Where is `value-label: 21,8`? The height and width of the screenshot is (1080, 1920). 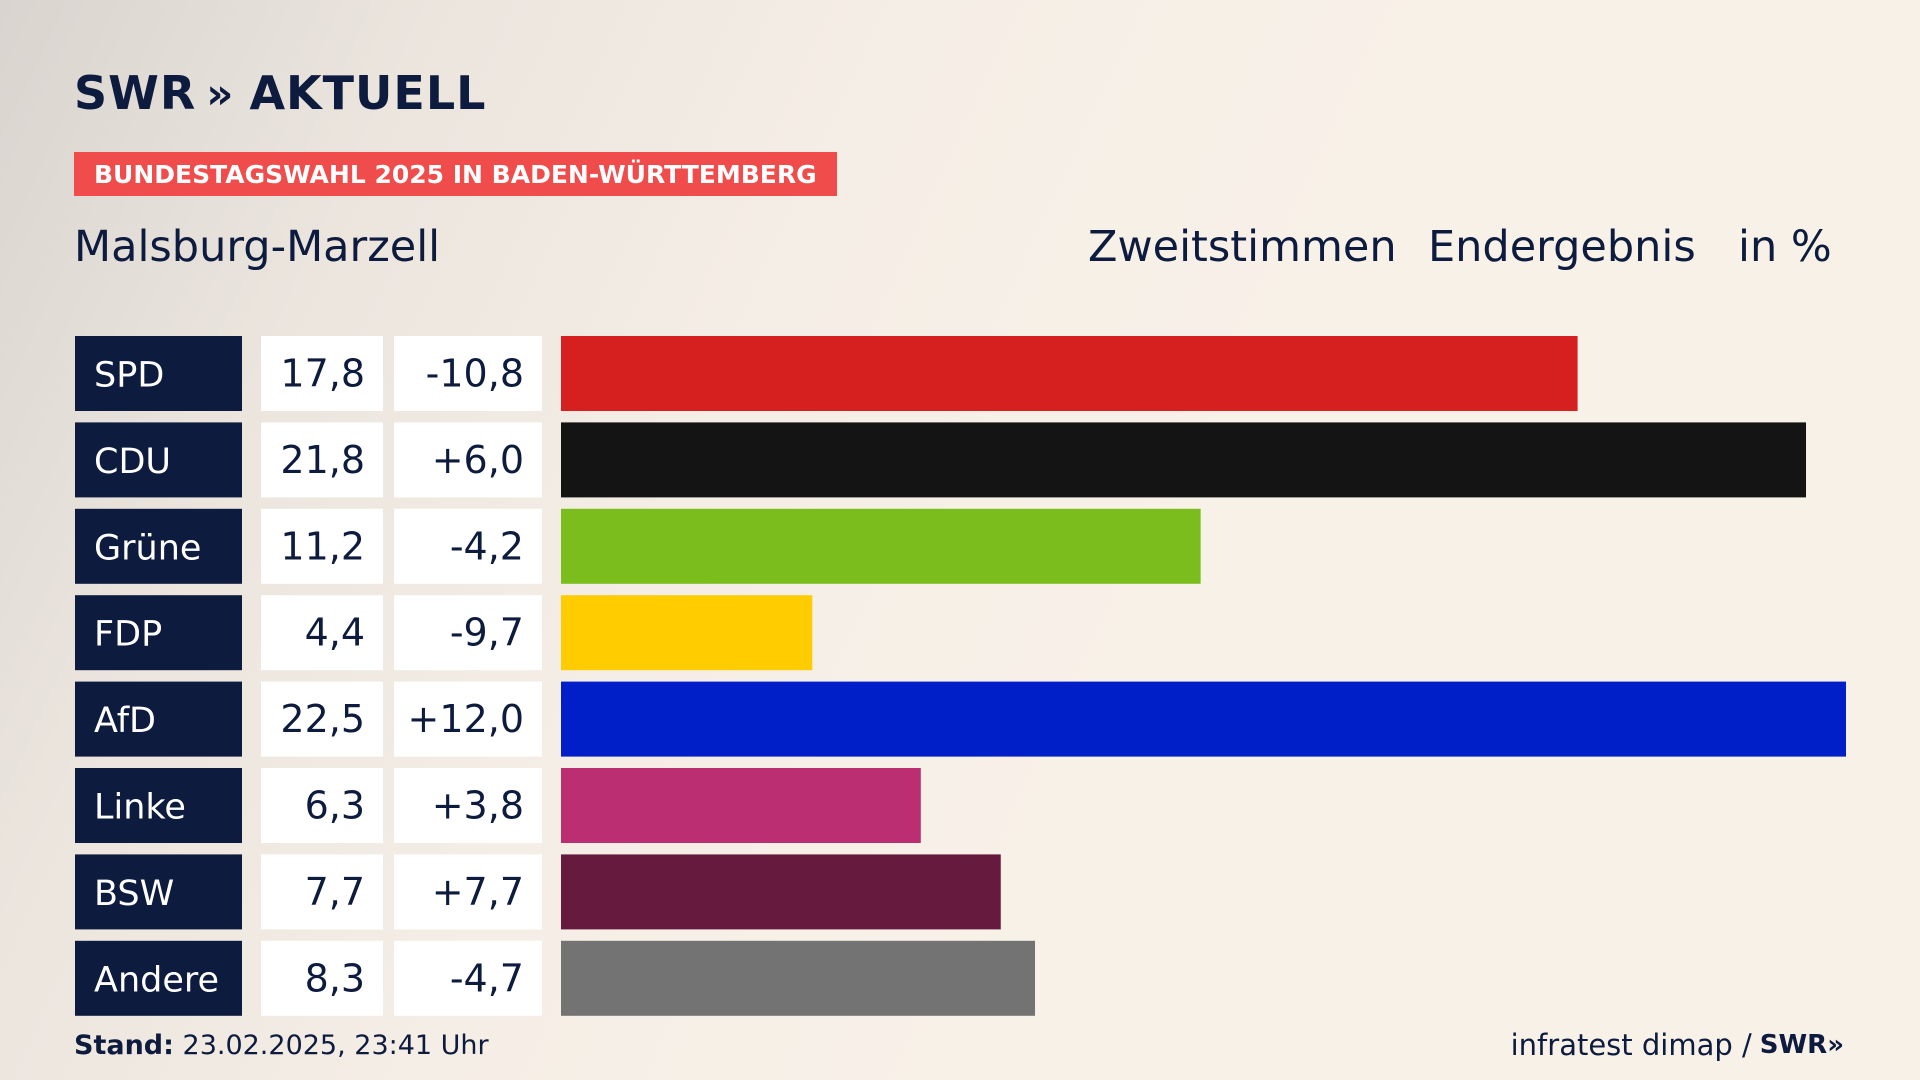 value-label: 21,8 is located at coordinates (322, 460).